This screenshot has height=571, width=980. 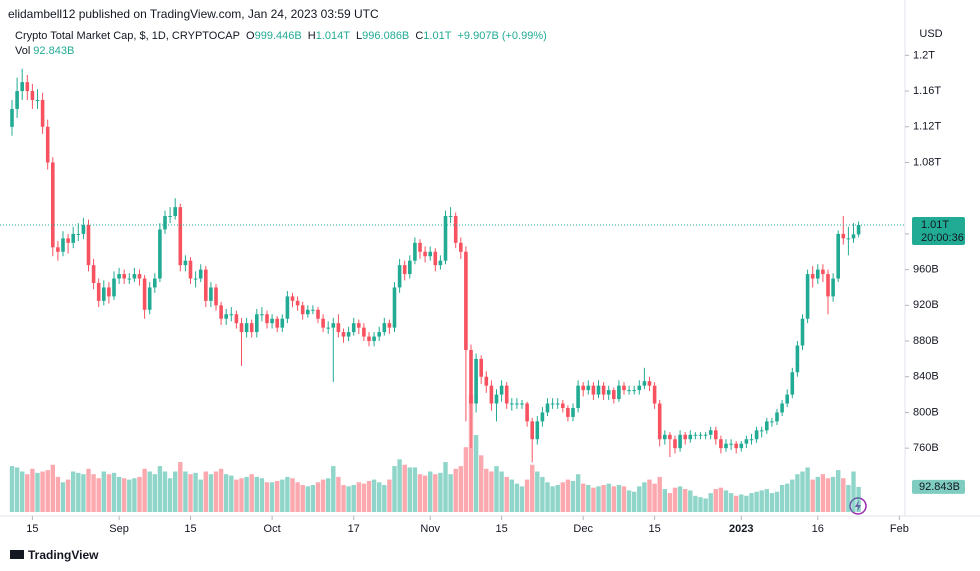 What do you see at coordinates (924, 55) in the screenshot?
I see `y-tick-label: 1.2T` at bounding box center [924, 55].